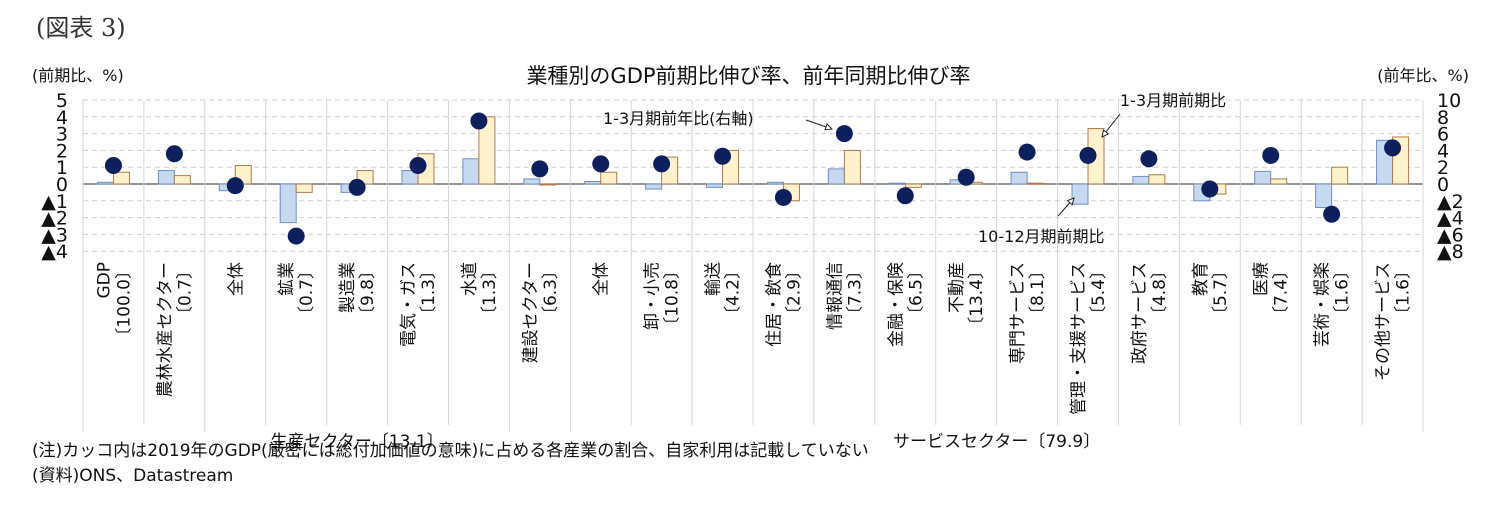 The height and width of the screenshot is (508, 1497). I want to click on category-label: 農林水産セクター, so click(165, 329).